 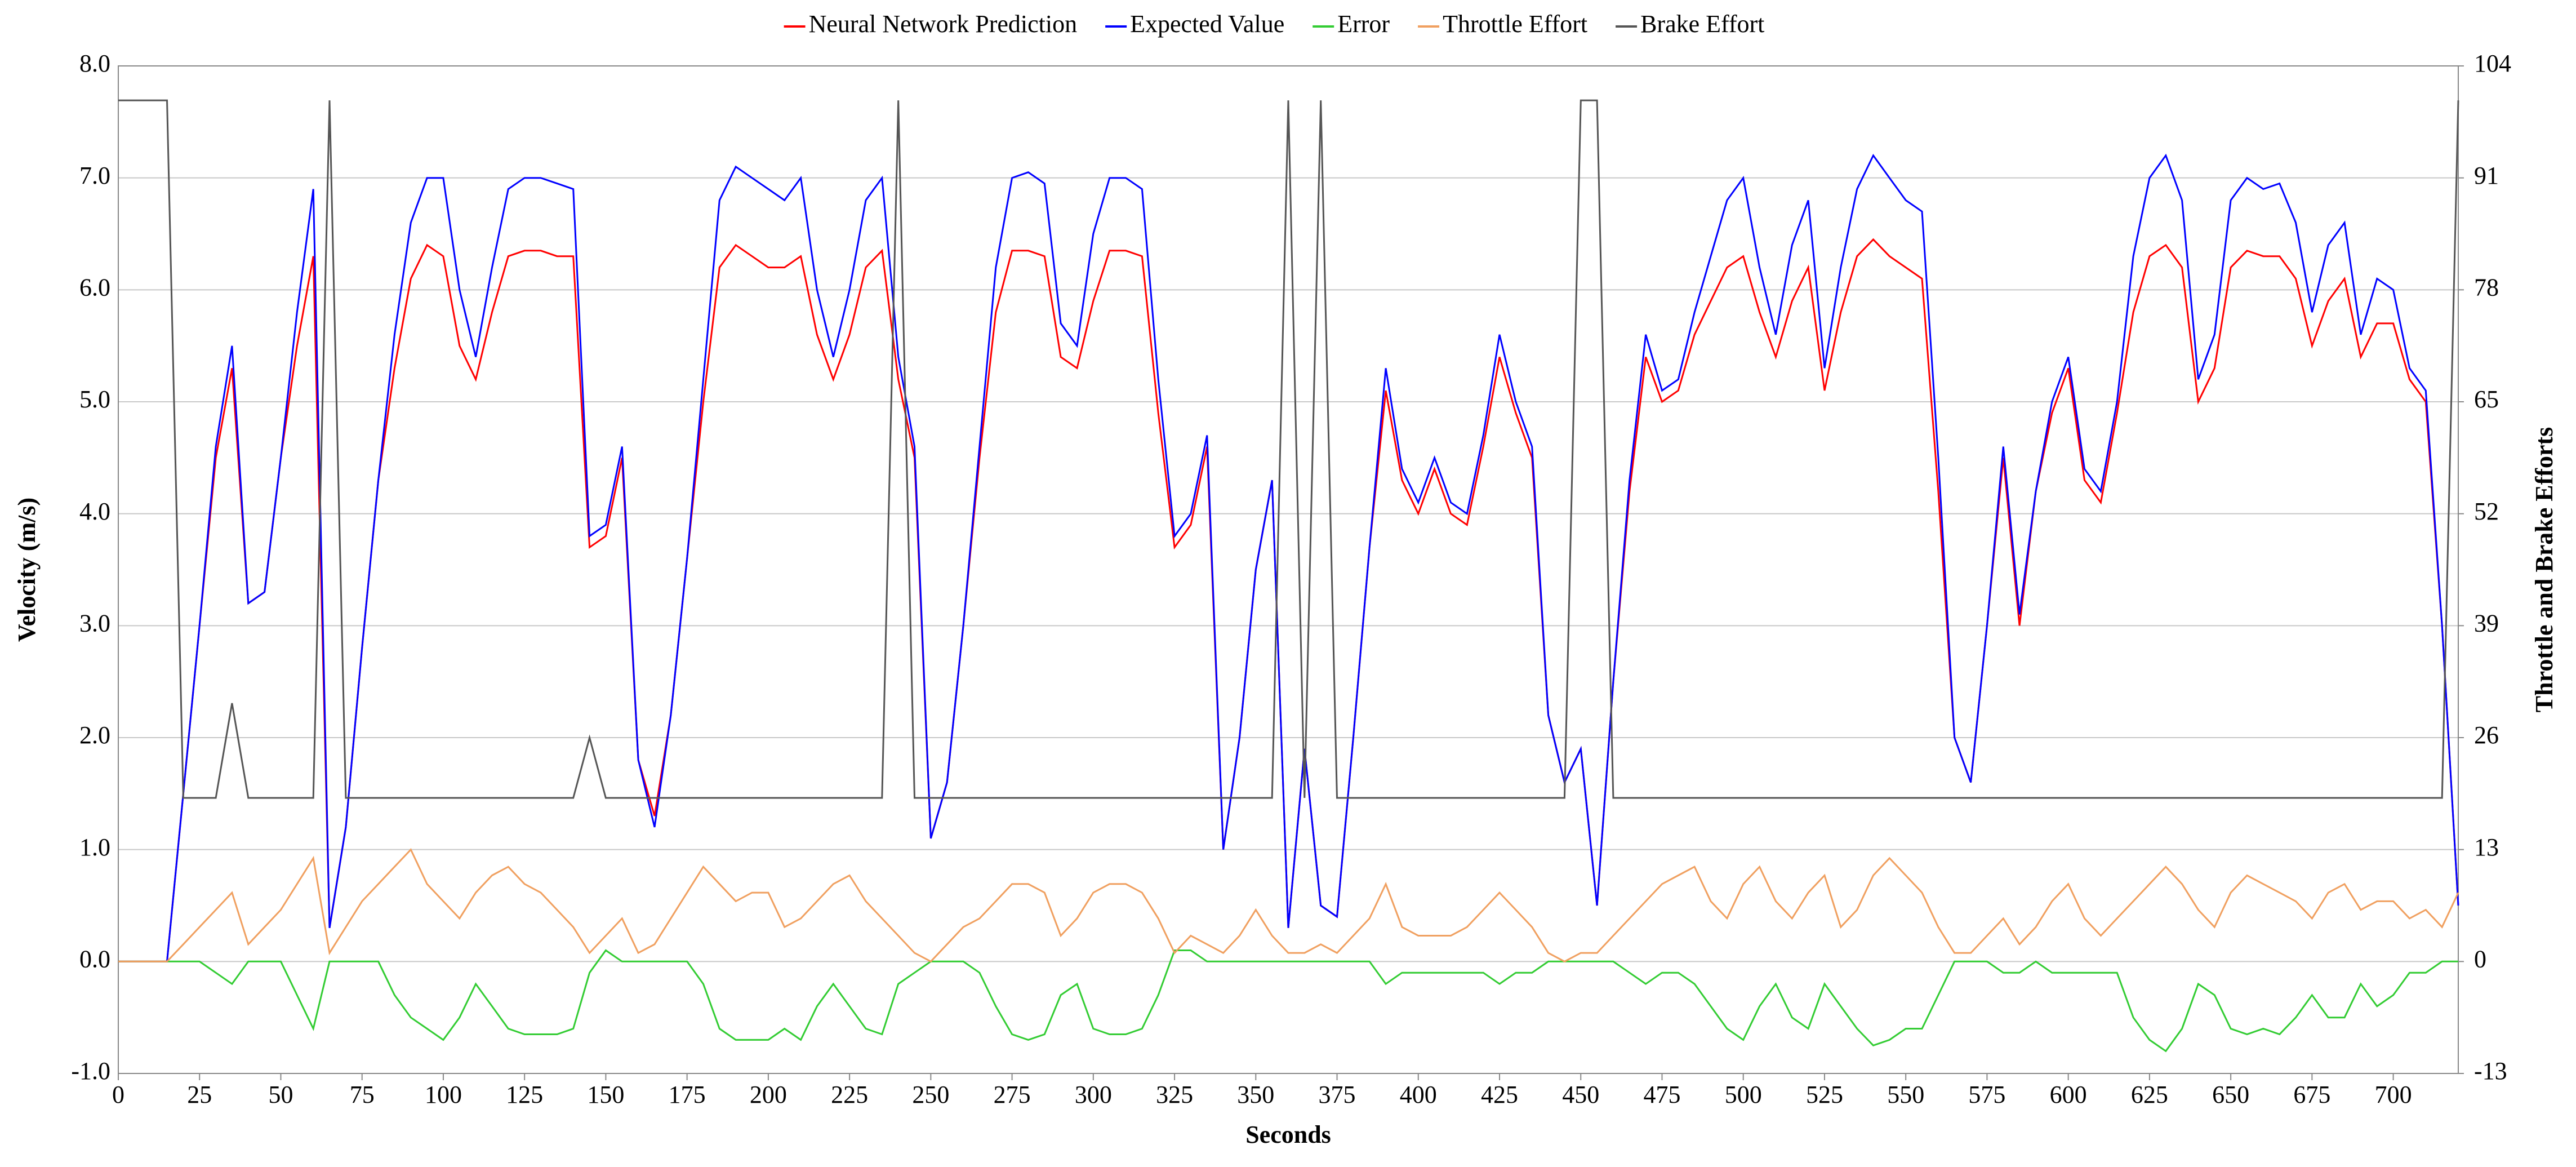 I want to click on legend-label: Expected Value, so click(x=1207, y=24).